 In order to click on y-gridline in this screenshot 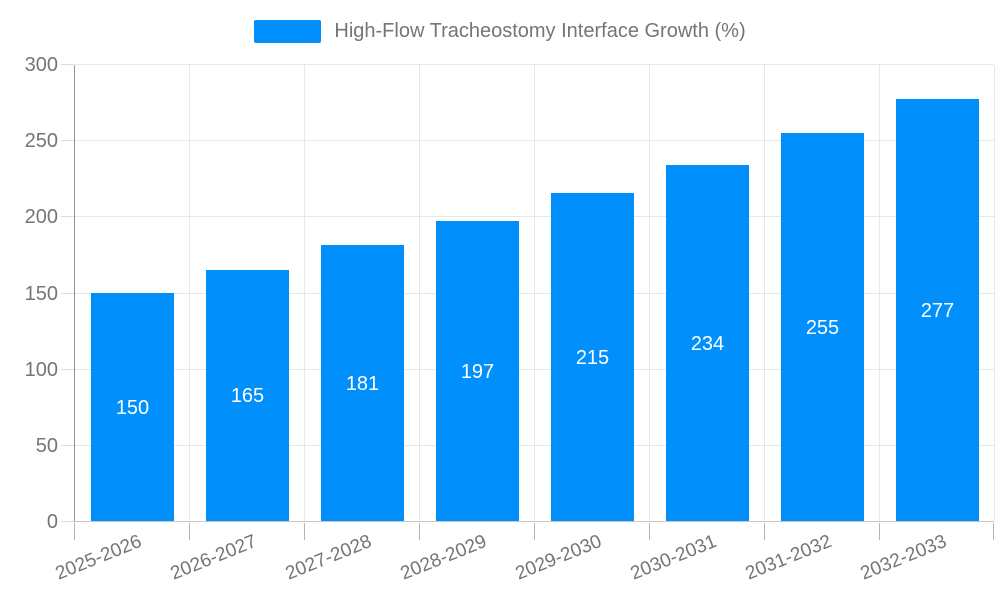, I will do `click(534, 64)`.